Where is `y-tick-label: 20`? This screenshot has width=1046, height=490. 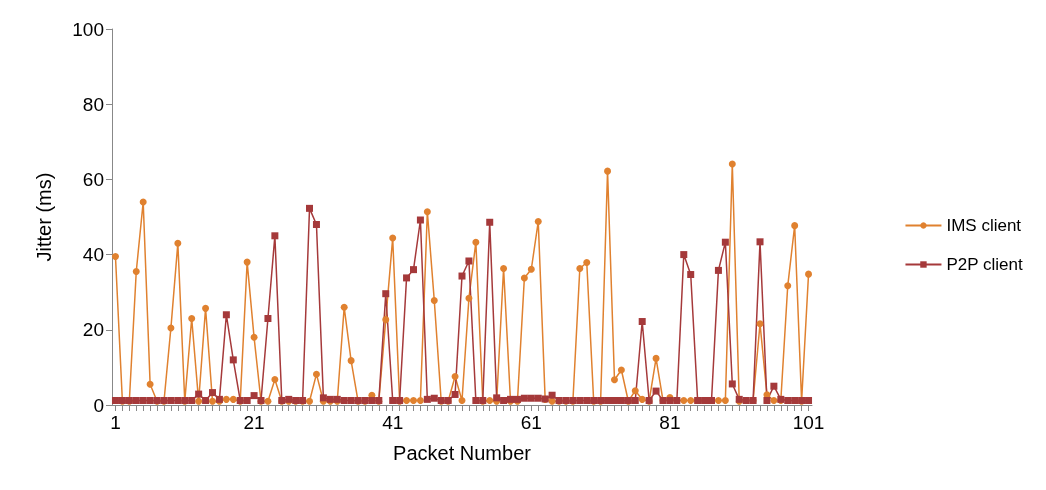 y-tick-label: 20 is located at coordinates (93, 330).